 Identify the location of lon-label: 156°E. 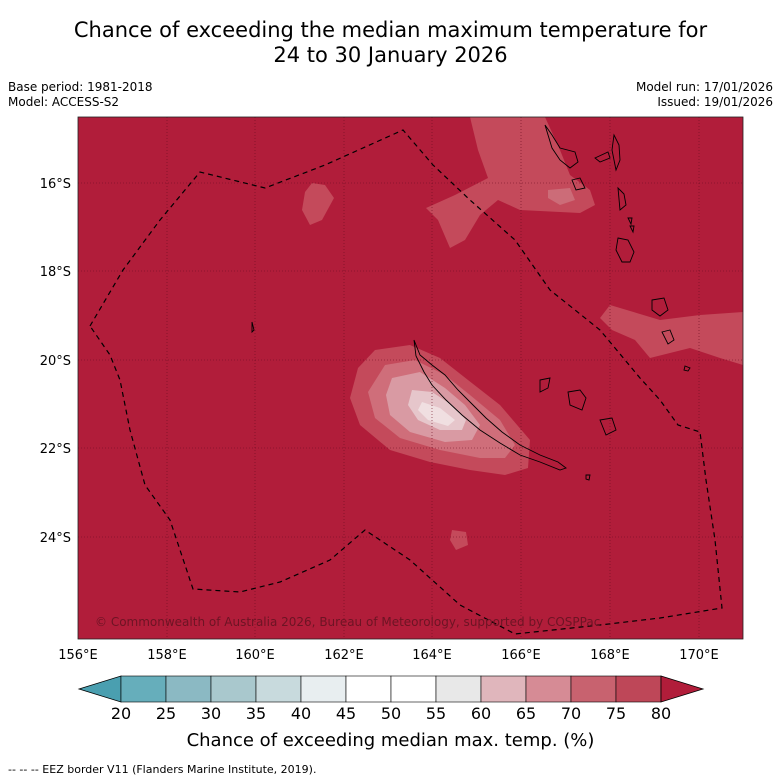
(78, 655).